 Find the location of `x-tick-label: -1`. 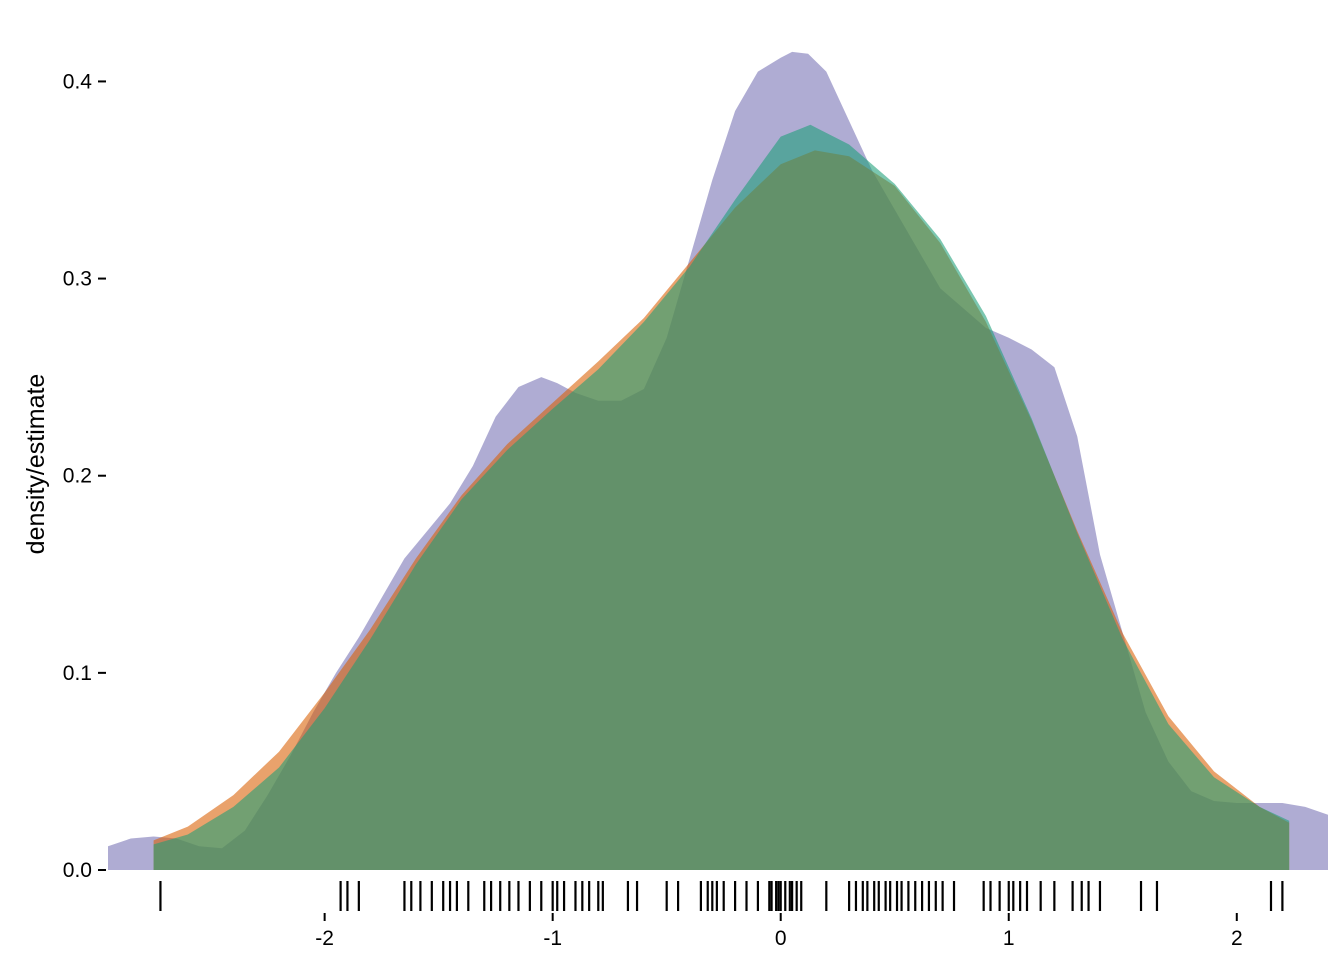

x-tick-label: -1 is located at coordinates (552, 938).